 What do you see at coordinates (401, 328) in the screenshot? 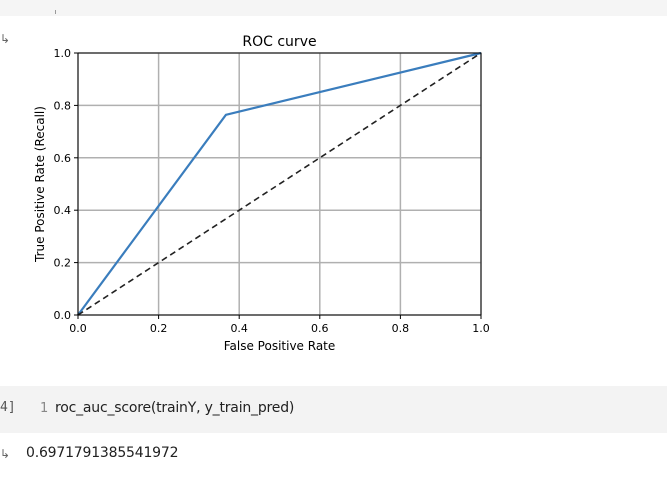
I see `x-tick-label: 0.8` at bounding box center [401, 328].